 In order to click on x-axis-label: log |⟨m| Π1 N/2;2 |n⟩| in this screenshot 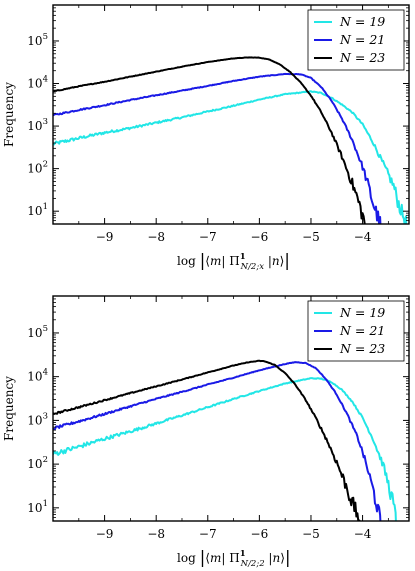, I will do `click(234, 558)`.